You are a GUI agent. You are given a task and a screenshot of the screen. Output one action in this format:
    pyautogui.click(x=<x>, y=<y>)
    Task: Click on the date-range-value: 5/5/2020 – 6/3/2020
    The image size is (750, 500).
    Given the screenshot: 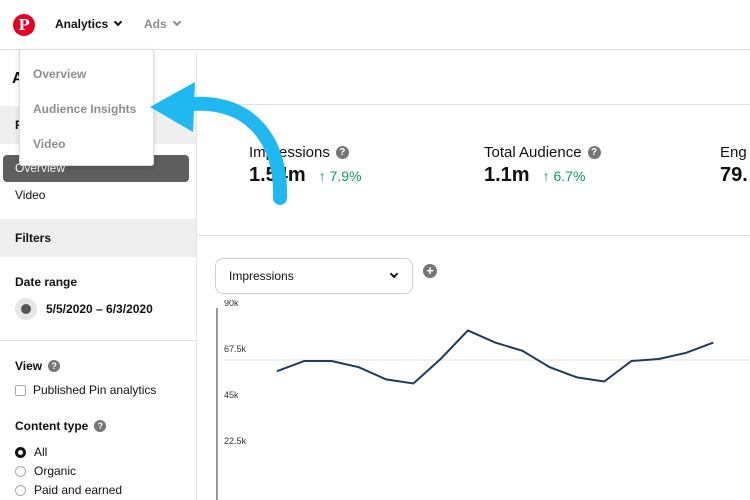 What is the action you would take?
    pyautogui.click(x=99, y=309)
    